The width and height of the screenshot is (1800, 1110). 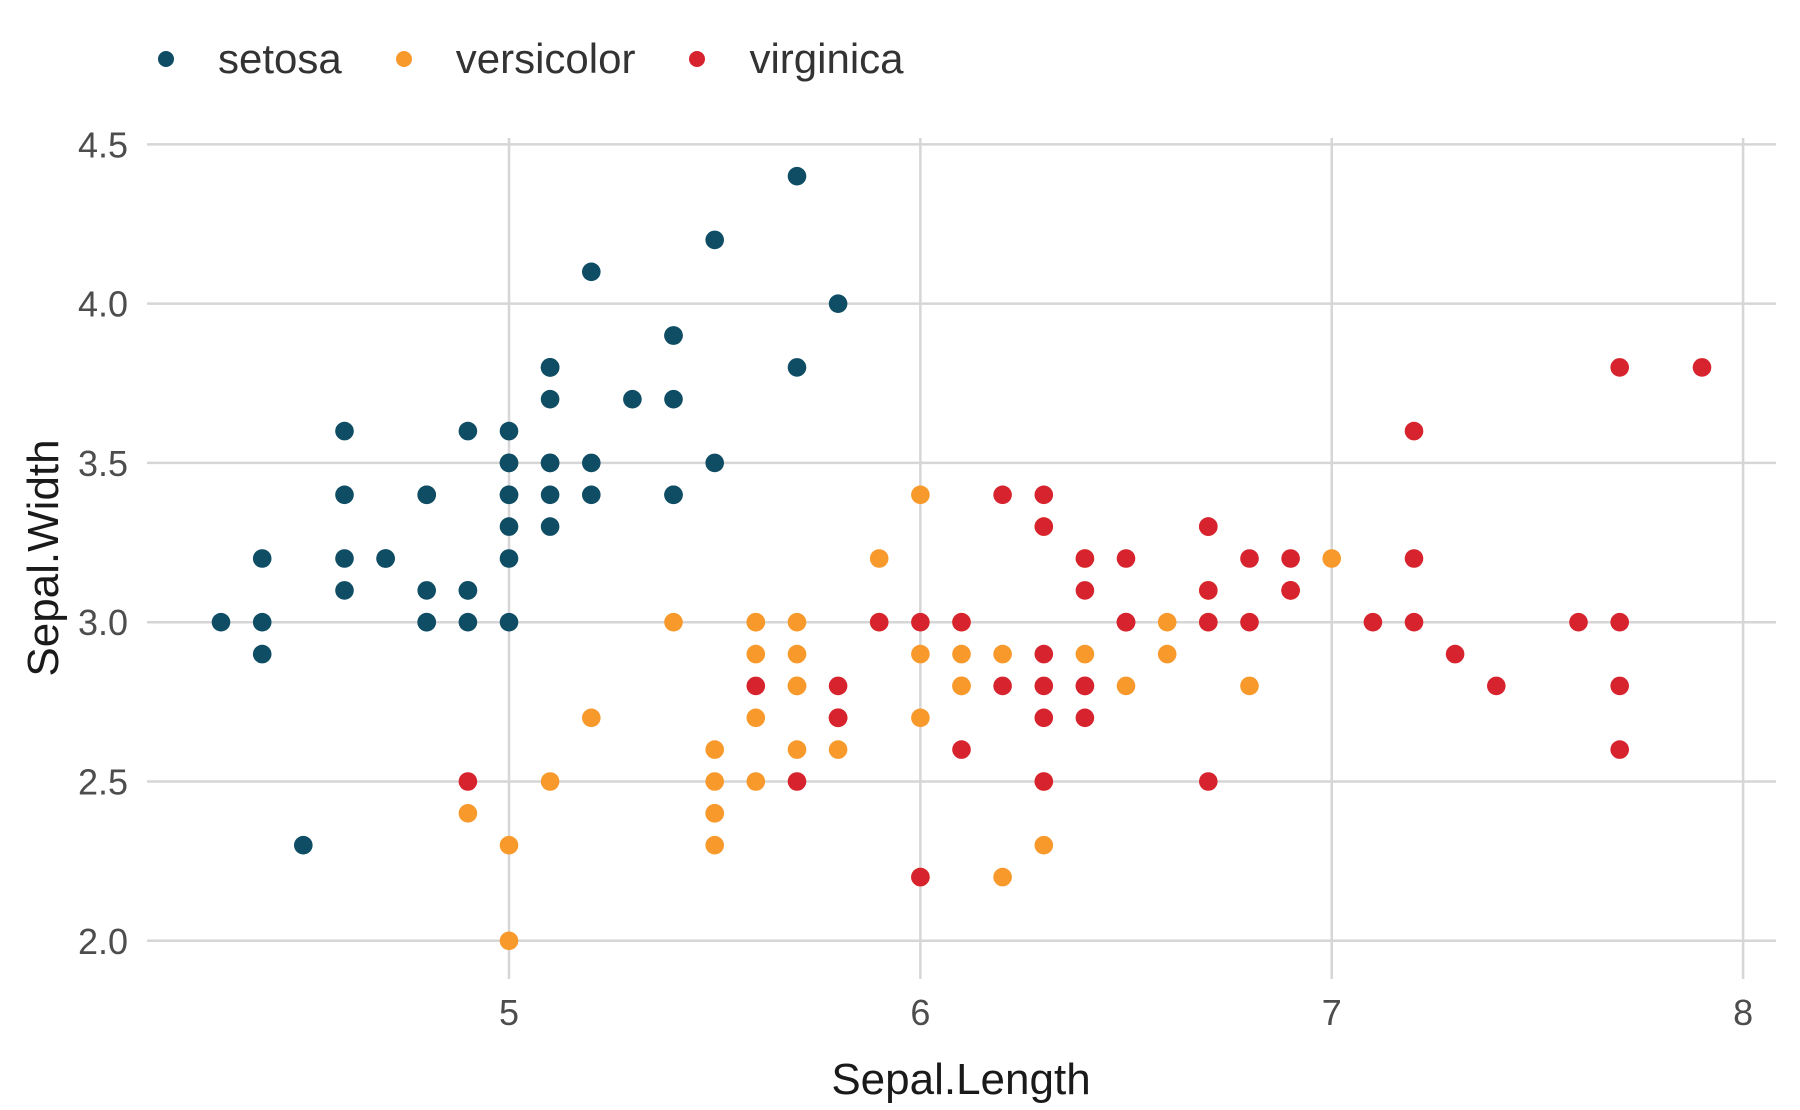 I want to click on legend-item-virginica: virginica, so click(x=796, y=58).